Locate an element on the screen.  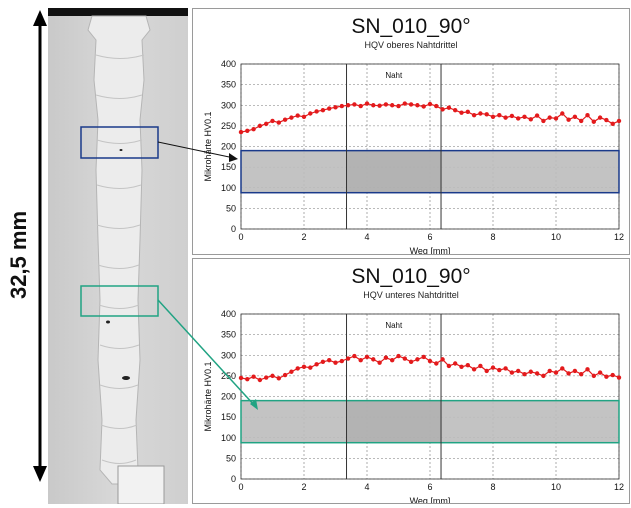
chart-subtitle: HQV unteres Nahtdrittel is located at coordinates (411, 295).